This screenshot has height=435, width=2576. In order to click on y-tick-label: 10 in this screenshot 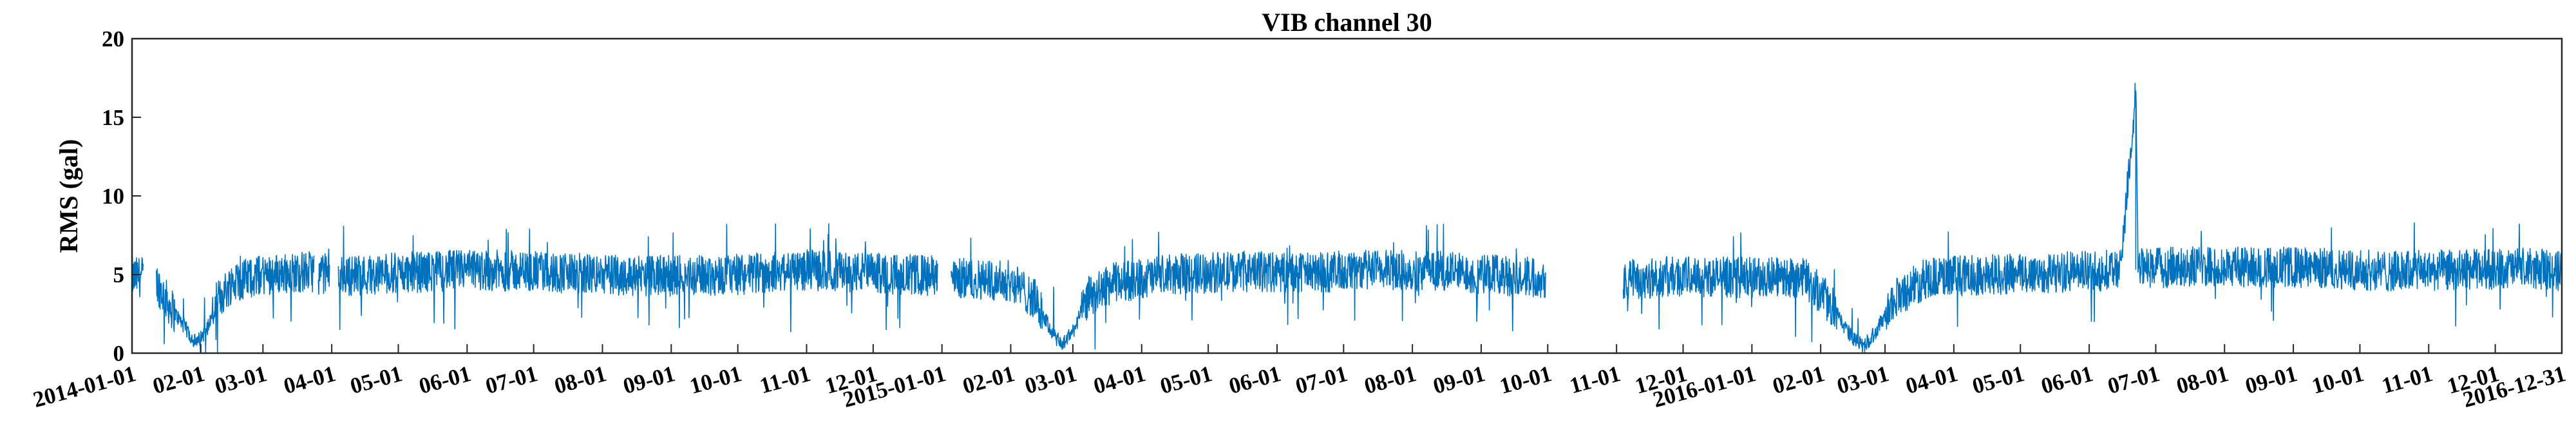, I will do `click(113, 196)`.